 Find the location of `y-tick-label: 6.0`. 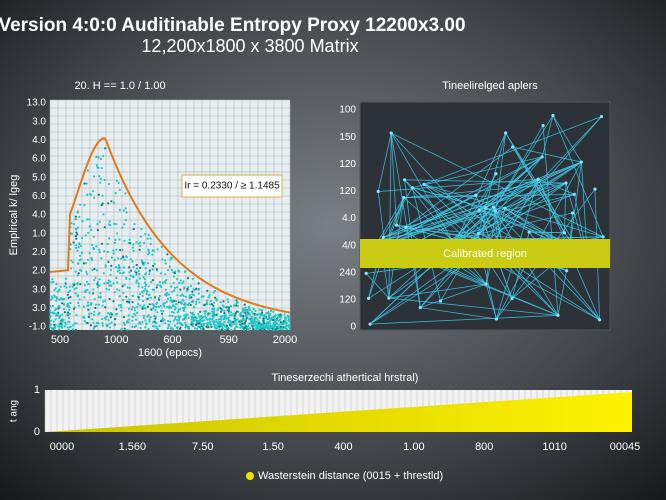

y-tick-label: 6.0 is located at coordinates (39, 159).